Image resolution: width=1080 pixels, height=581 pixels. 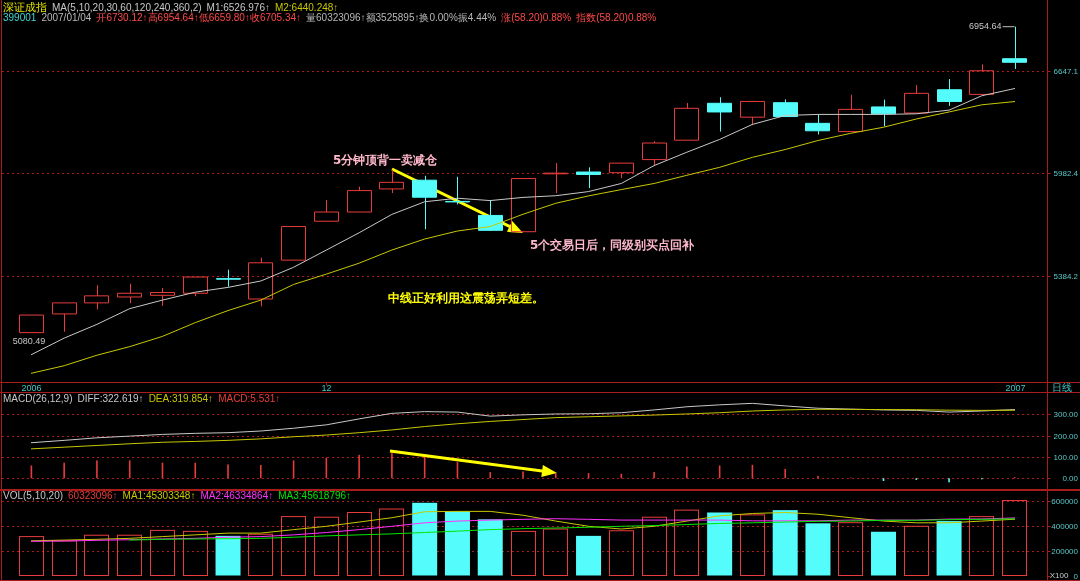 I want to click on y-tick-label: 200.00, so click(x=1066, y=436).